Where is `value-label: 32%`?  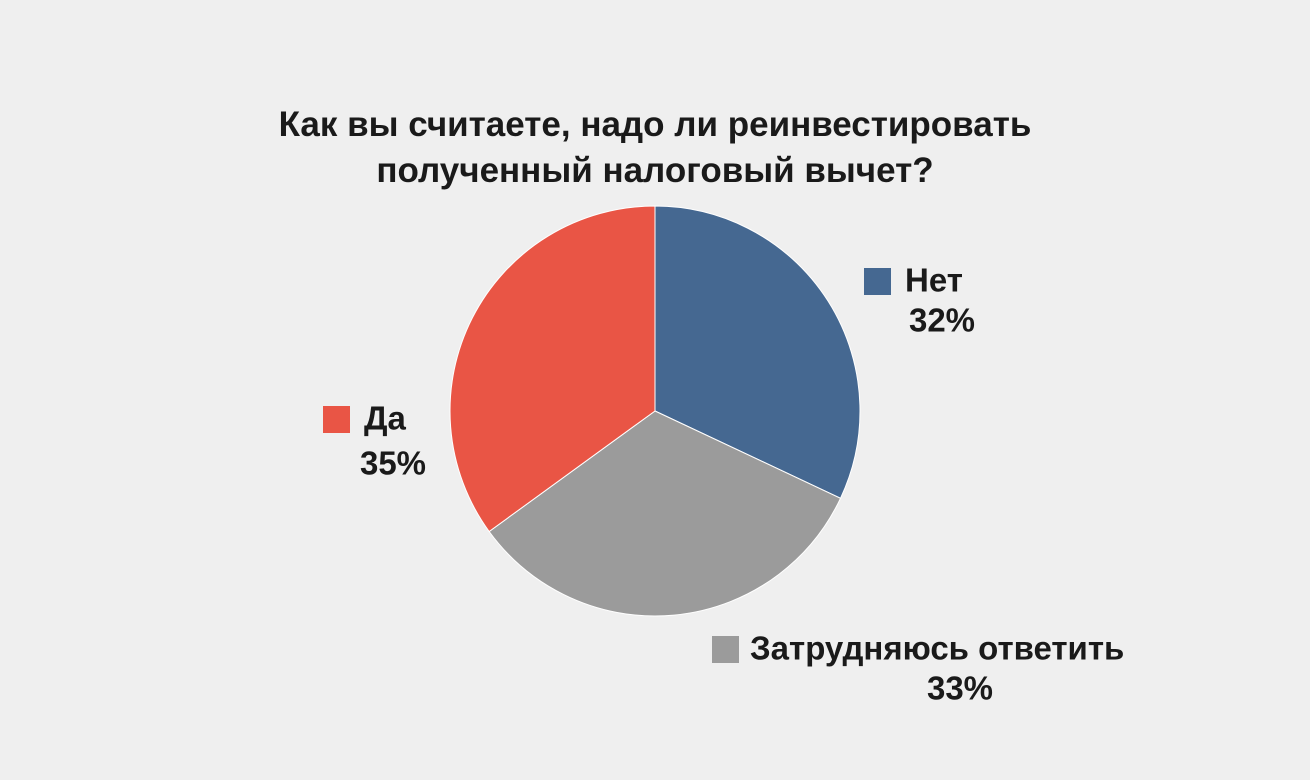
value-label: 32% is located at coordinates (942, 320).